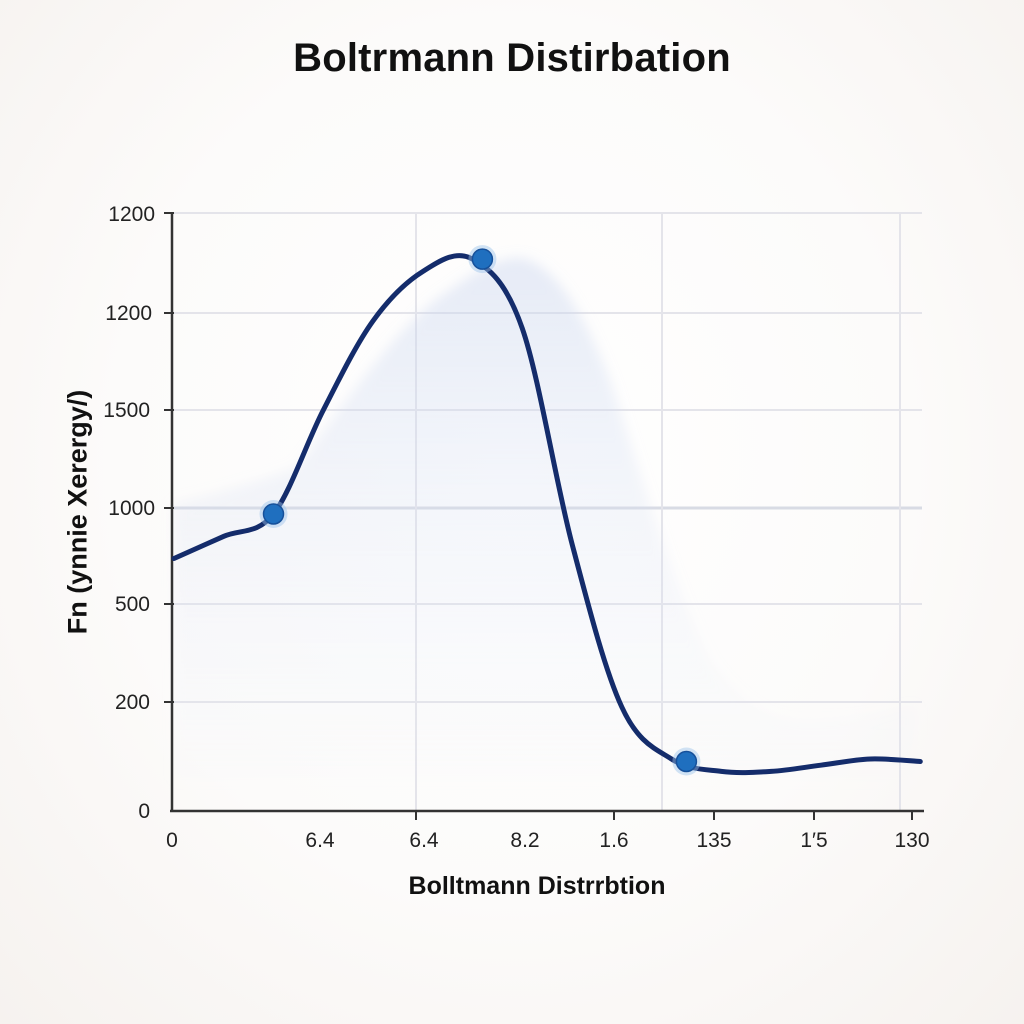 The width and height of the screenshot is (1024, 1024). Describe the element at coordinates (547, 840) in the screenshot. I see `x-tick-labels: 0 6.4 6.4 8.2 1.6 135 1′5 130` at that location.